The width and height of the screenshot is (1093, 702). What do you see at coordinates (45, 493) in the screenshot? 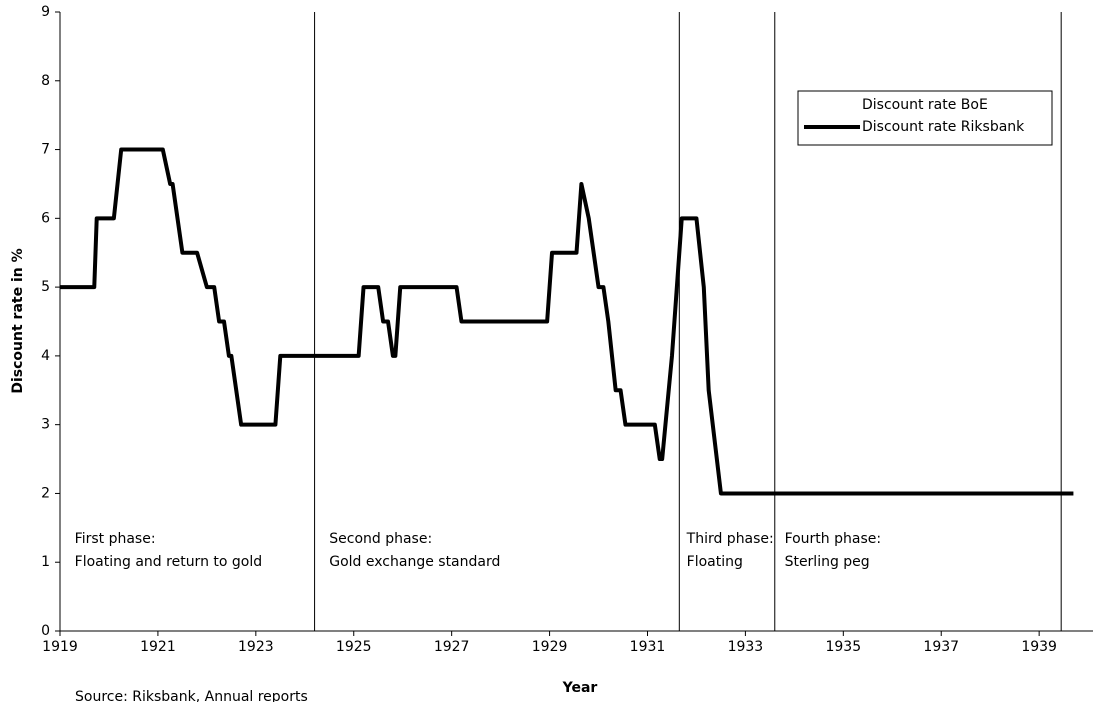
I see `y-tick-label: 2` at bounding box center [45, 493].